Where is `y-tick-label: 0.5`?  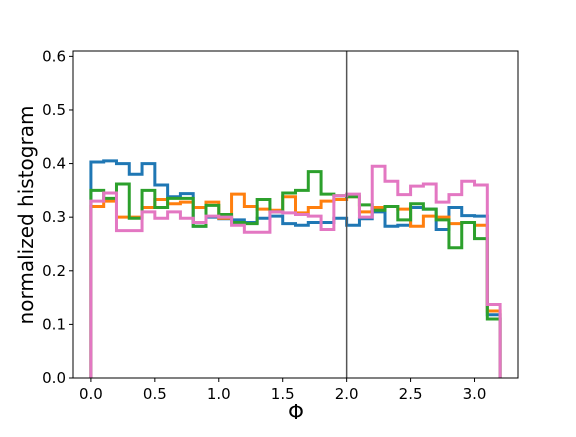 y-tick-label: 0.5 is located at coordinates (54, 110).